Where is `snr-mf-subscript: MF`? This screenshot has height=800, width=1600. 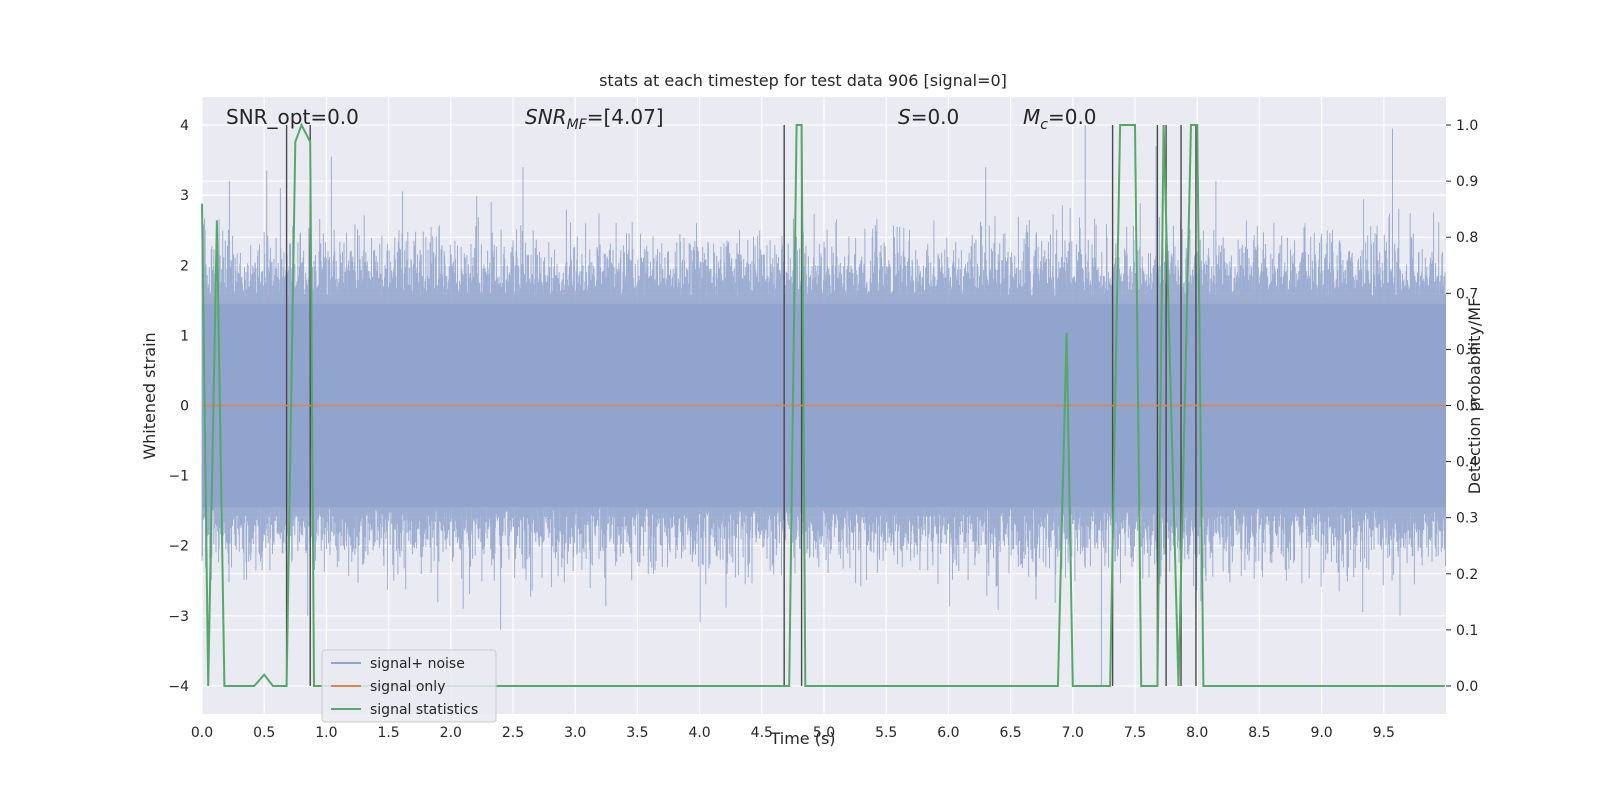 snr-mf-subscript: MF is located at coordinates (577, 125).